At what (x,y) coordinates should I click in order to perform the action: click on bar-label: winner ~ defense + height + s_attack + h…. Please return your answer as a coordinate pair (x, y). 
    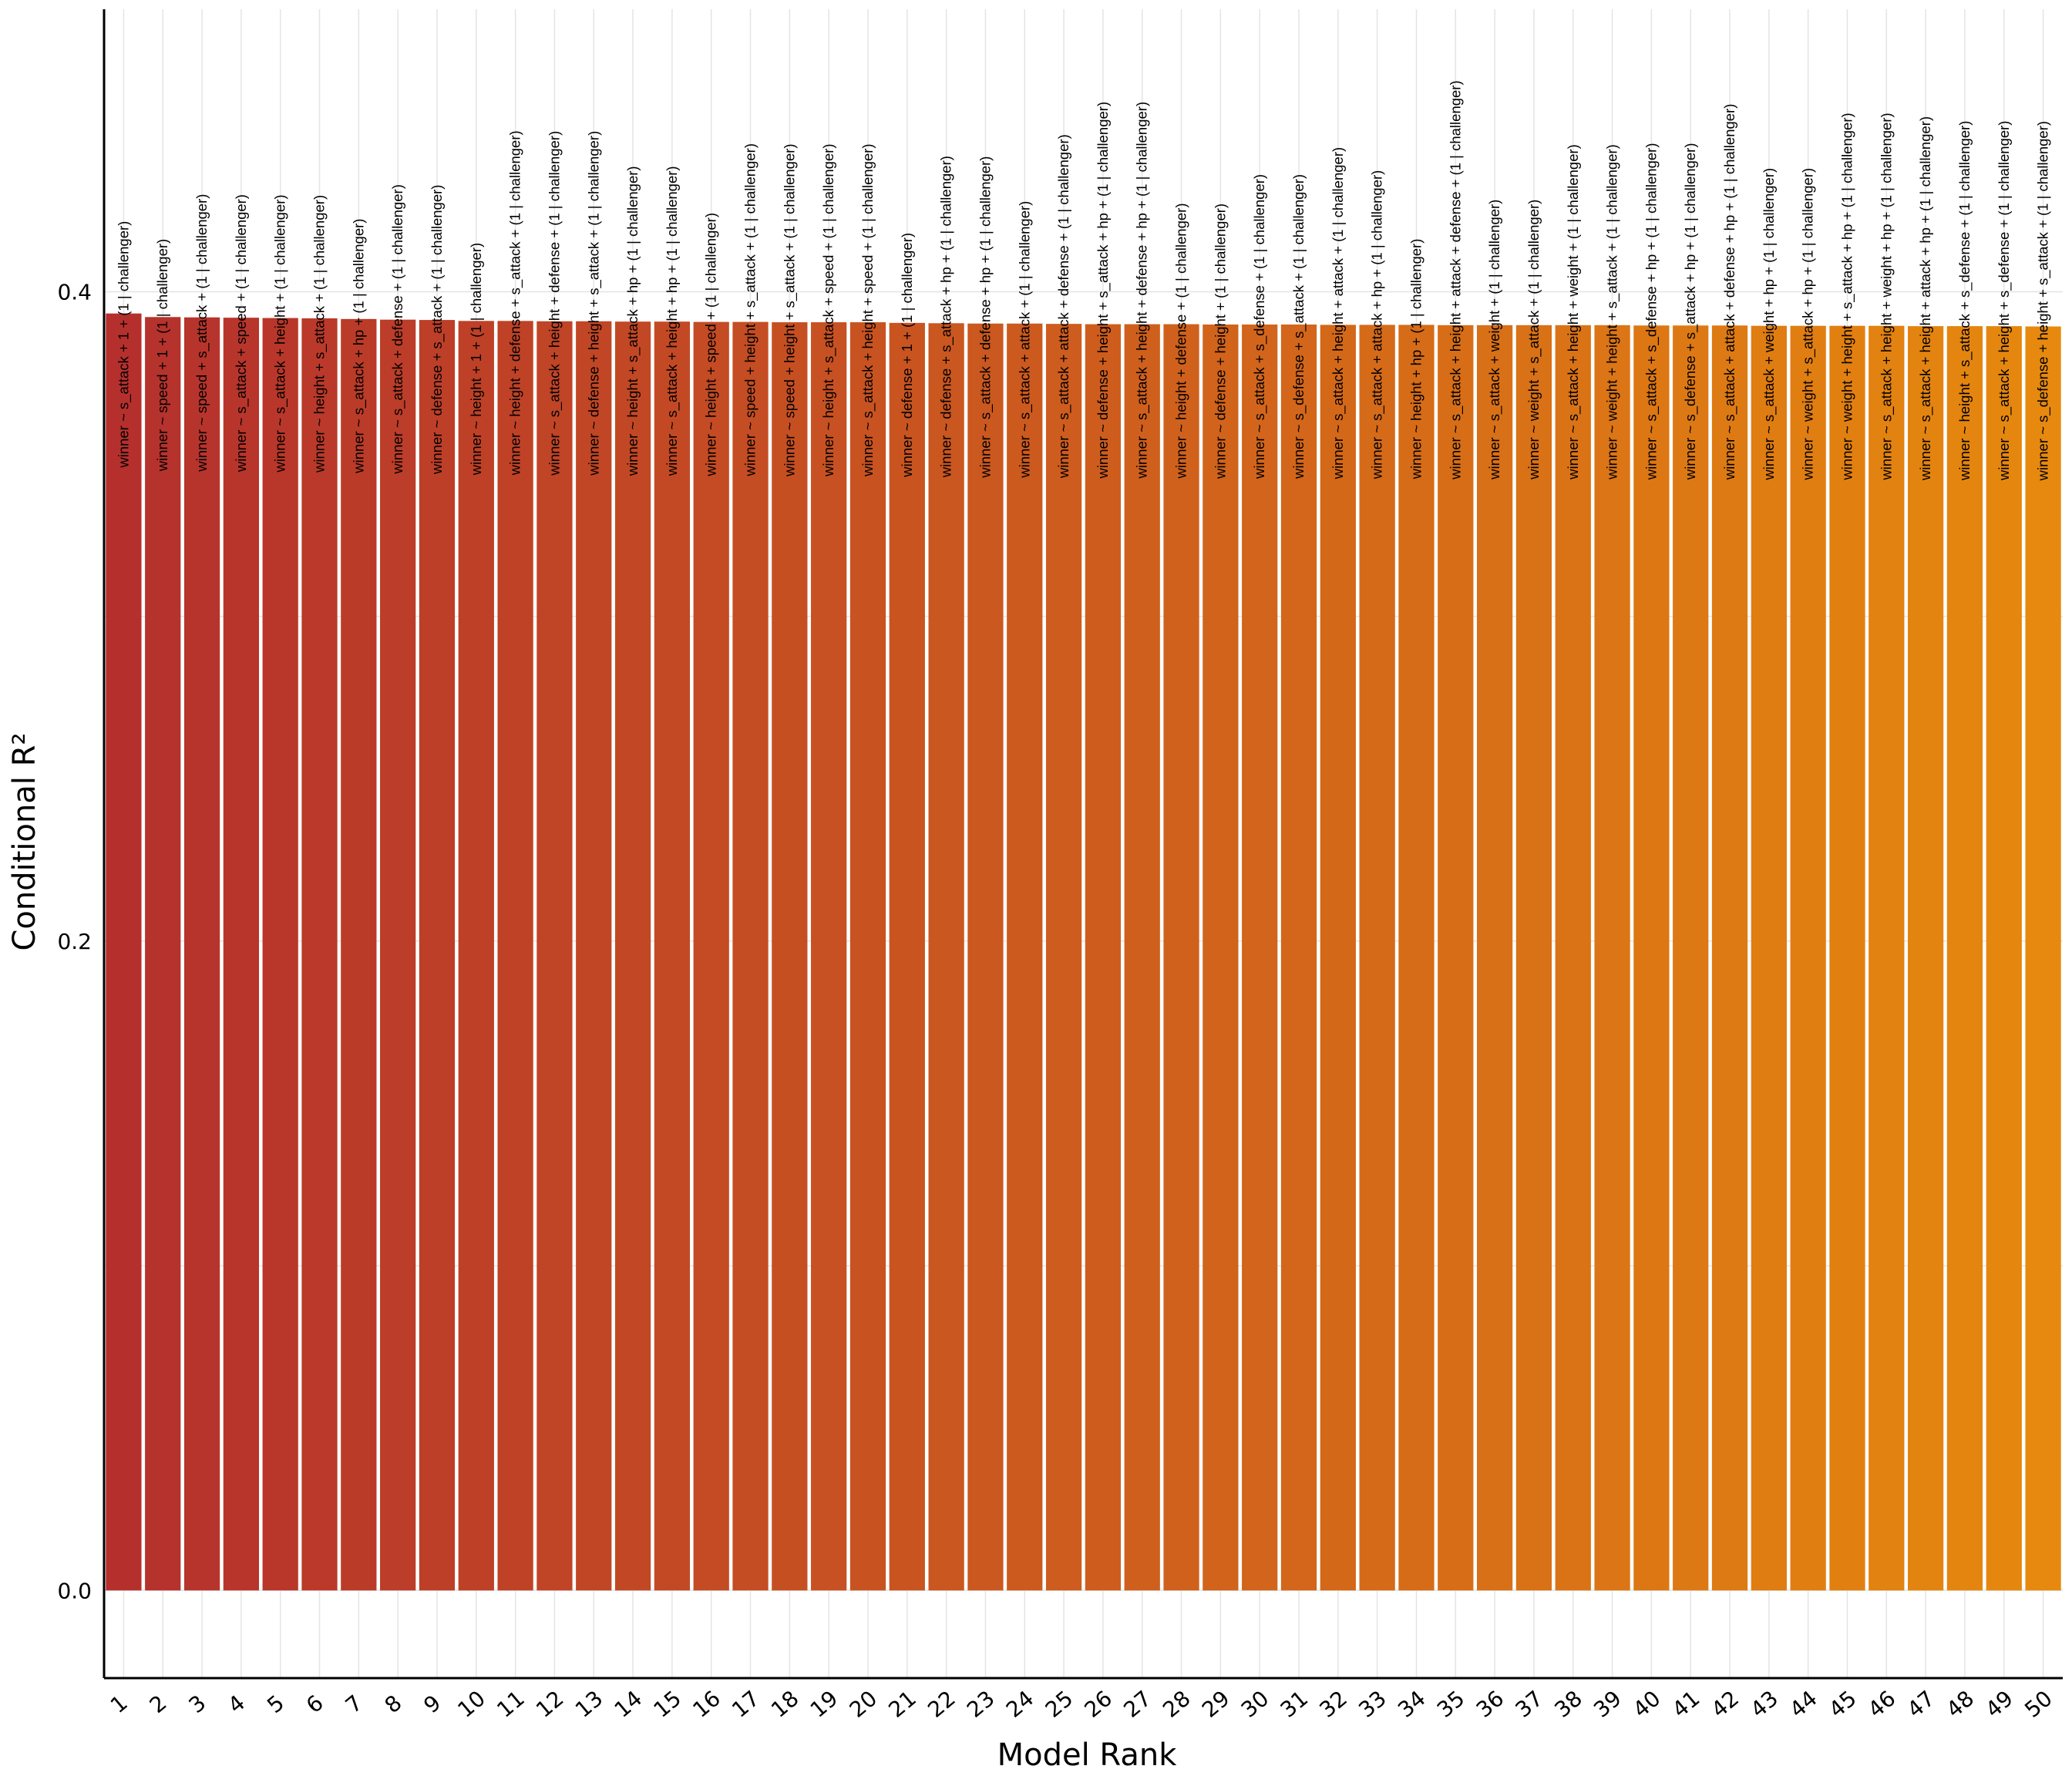
    Looking at the image, I should click on (1104, 291).